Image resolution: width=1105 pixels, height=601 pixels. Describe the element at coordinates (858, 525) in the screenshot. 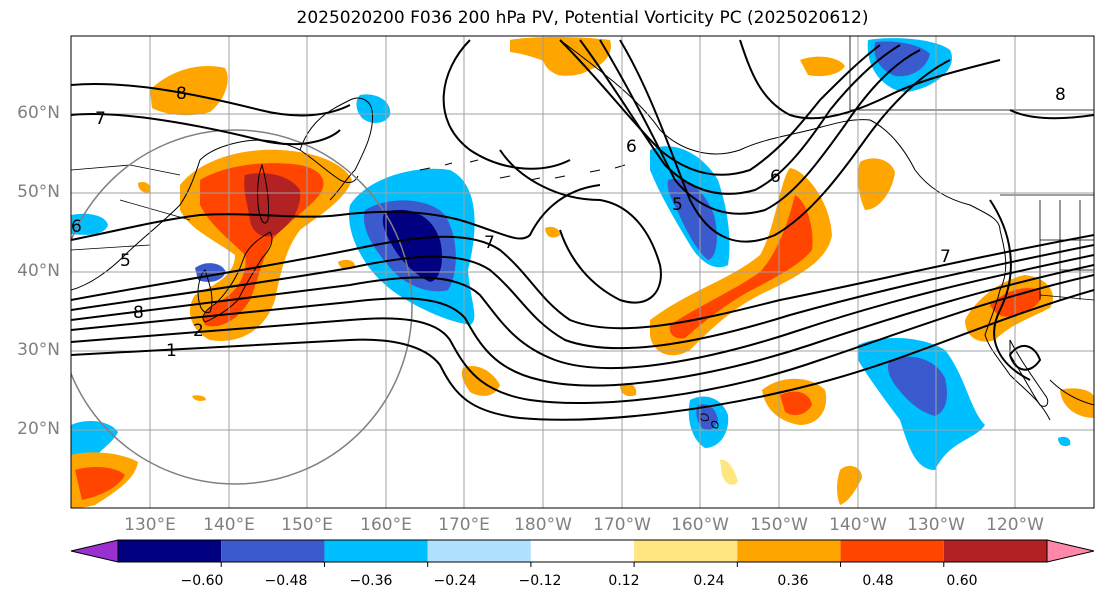

I see `lon-label: 140°W` at that location.